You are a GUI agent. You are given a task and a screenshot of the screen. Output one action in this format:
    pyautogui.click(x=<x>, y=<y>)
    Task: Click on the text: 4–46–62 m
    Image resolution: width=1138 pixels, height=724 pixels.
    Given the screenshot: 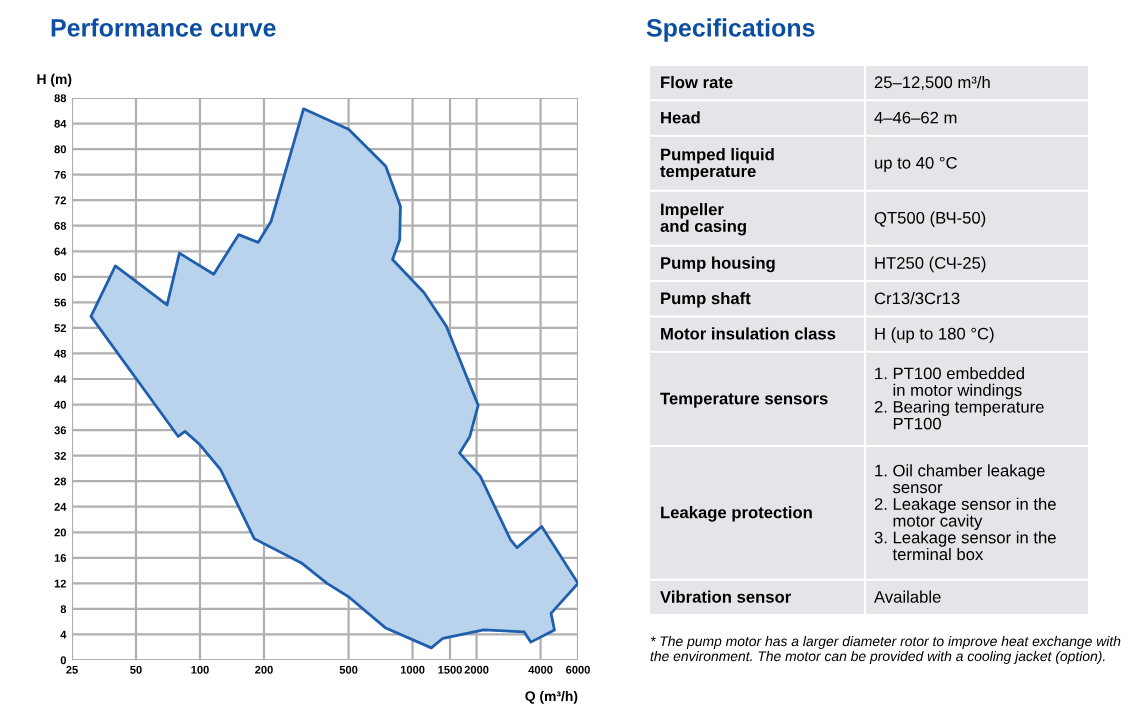 What is the action you would take?
    pyautogui.click(x=915, y=117)
    